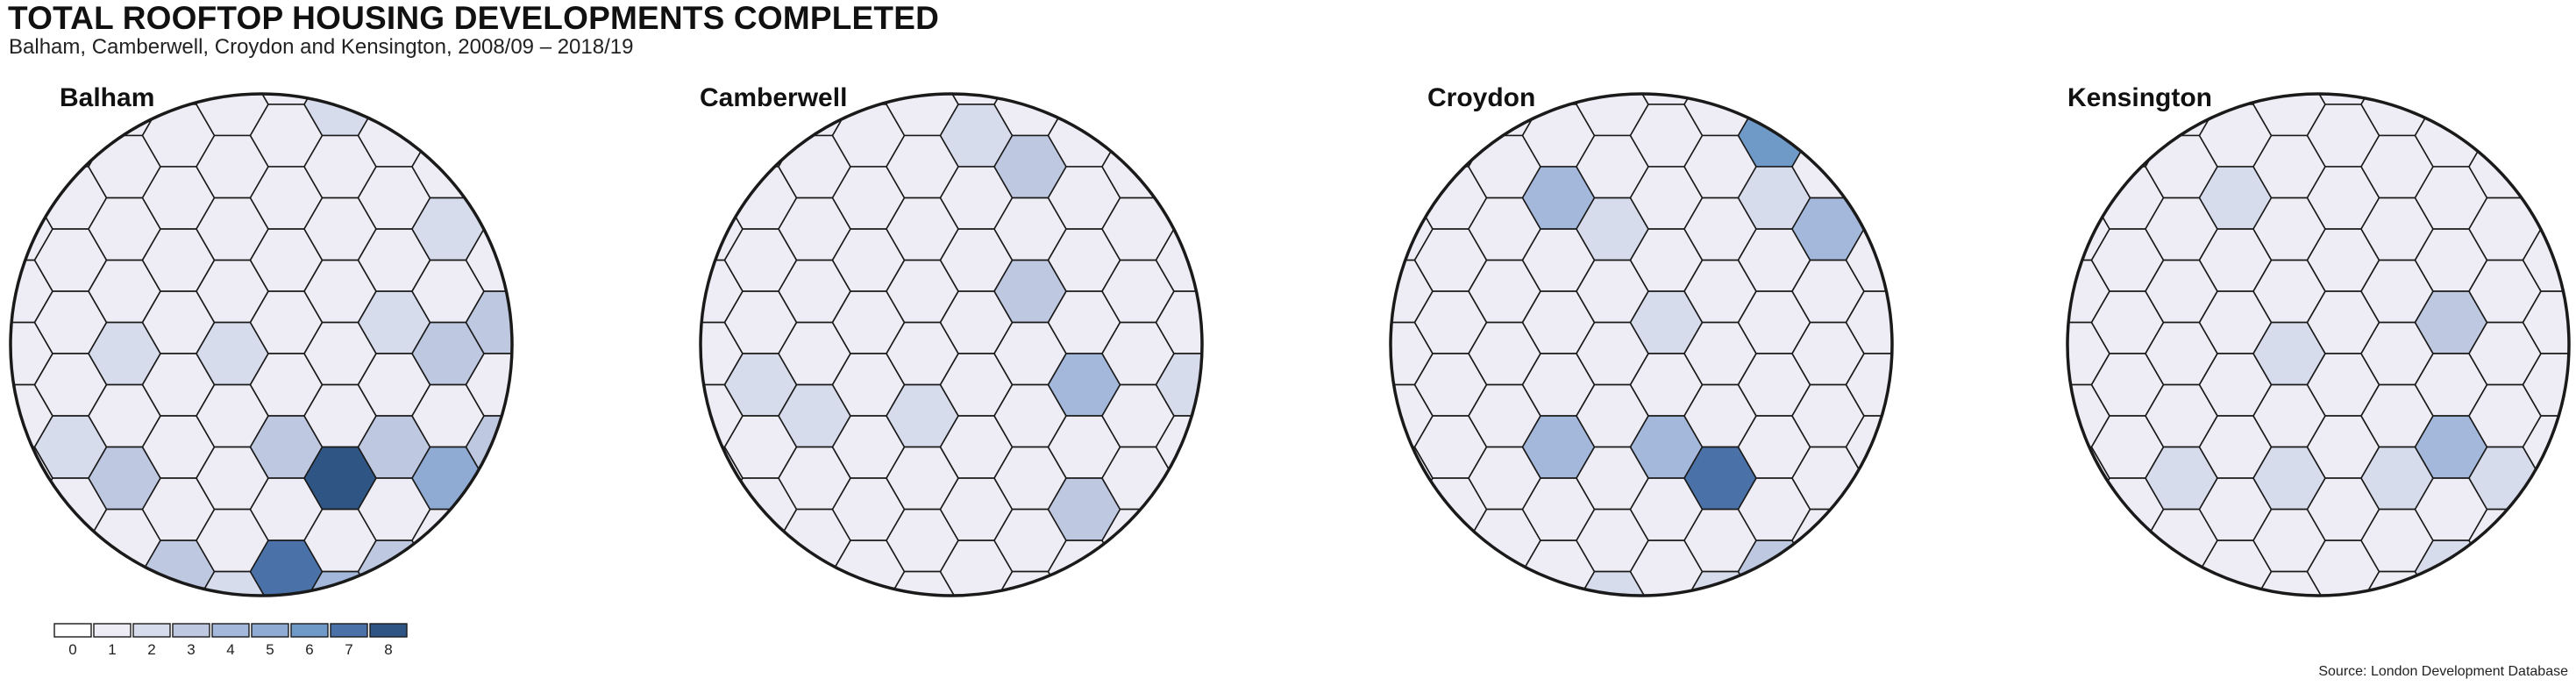 The image size is (2576, 686). What do you see at coordinates (230, 641) in the screenshot?
I see `legend: 0 1 2 3 4 5 6 7 8` at bounding box center [230, 641].